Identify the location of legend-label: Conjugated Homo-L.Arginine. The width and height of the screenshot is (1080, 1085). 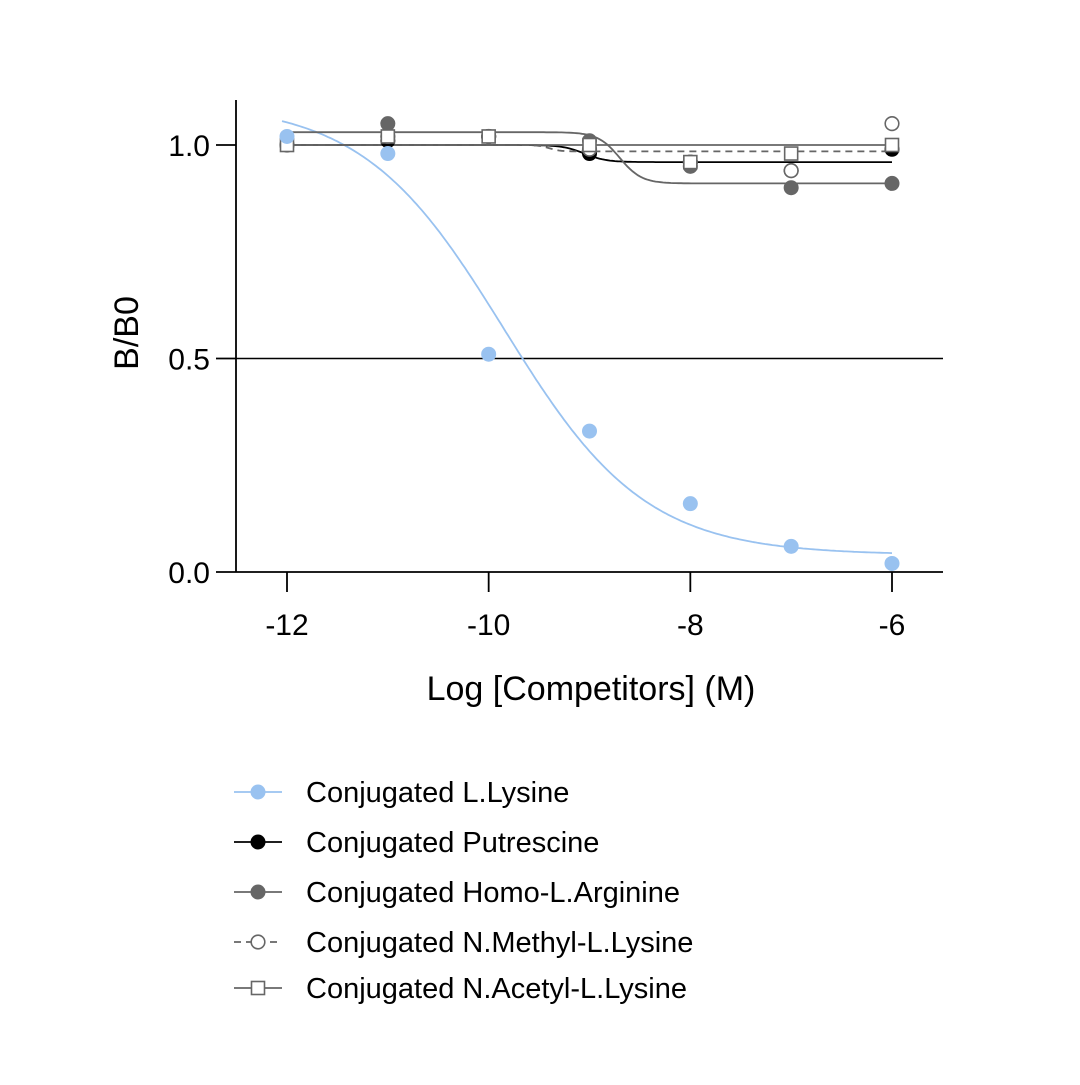
(493, 893).